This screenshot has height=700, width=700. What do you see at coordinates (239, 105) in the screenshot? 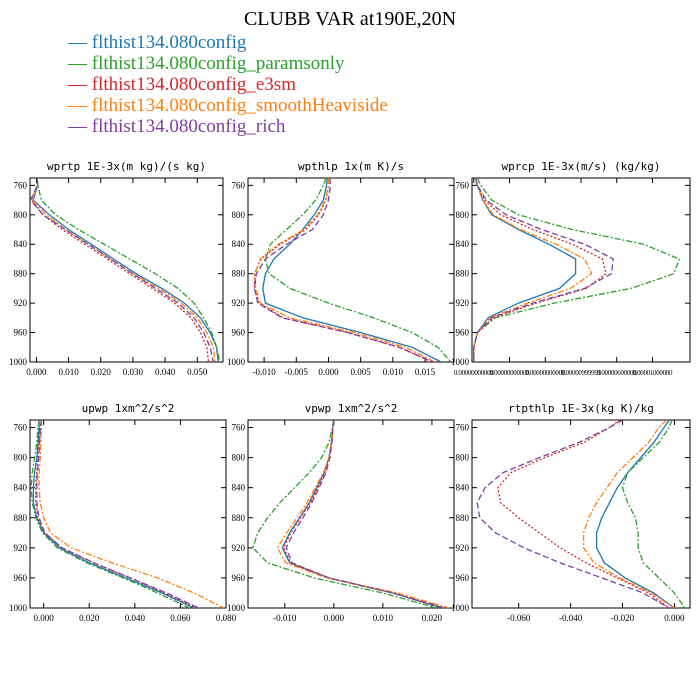
I see `legend-label: flthist134.080config_smoothHeaviside` at bounding box center [239, 105].